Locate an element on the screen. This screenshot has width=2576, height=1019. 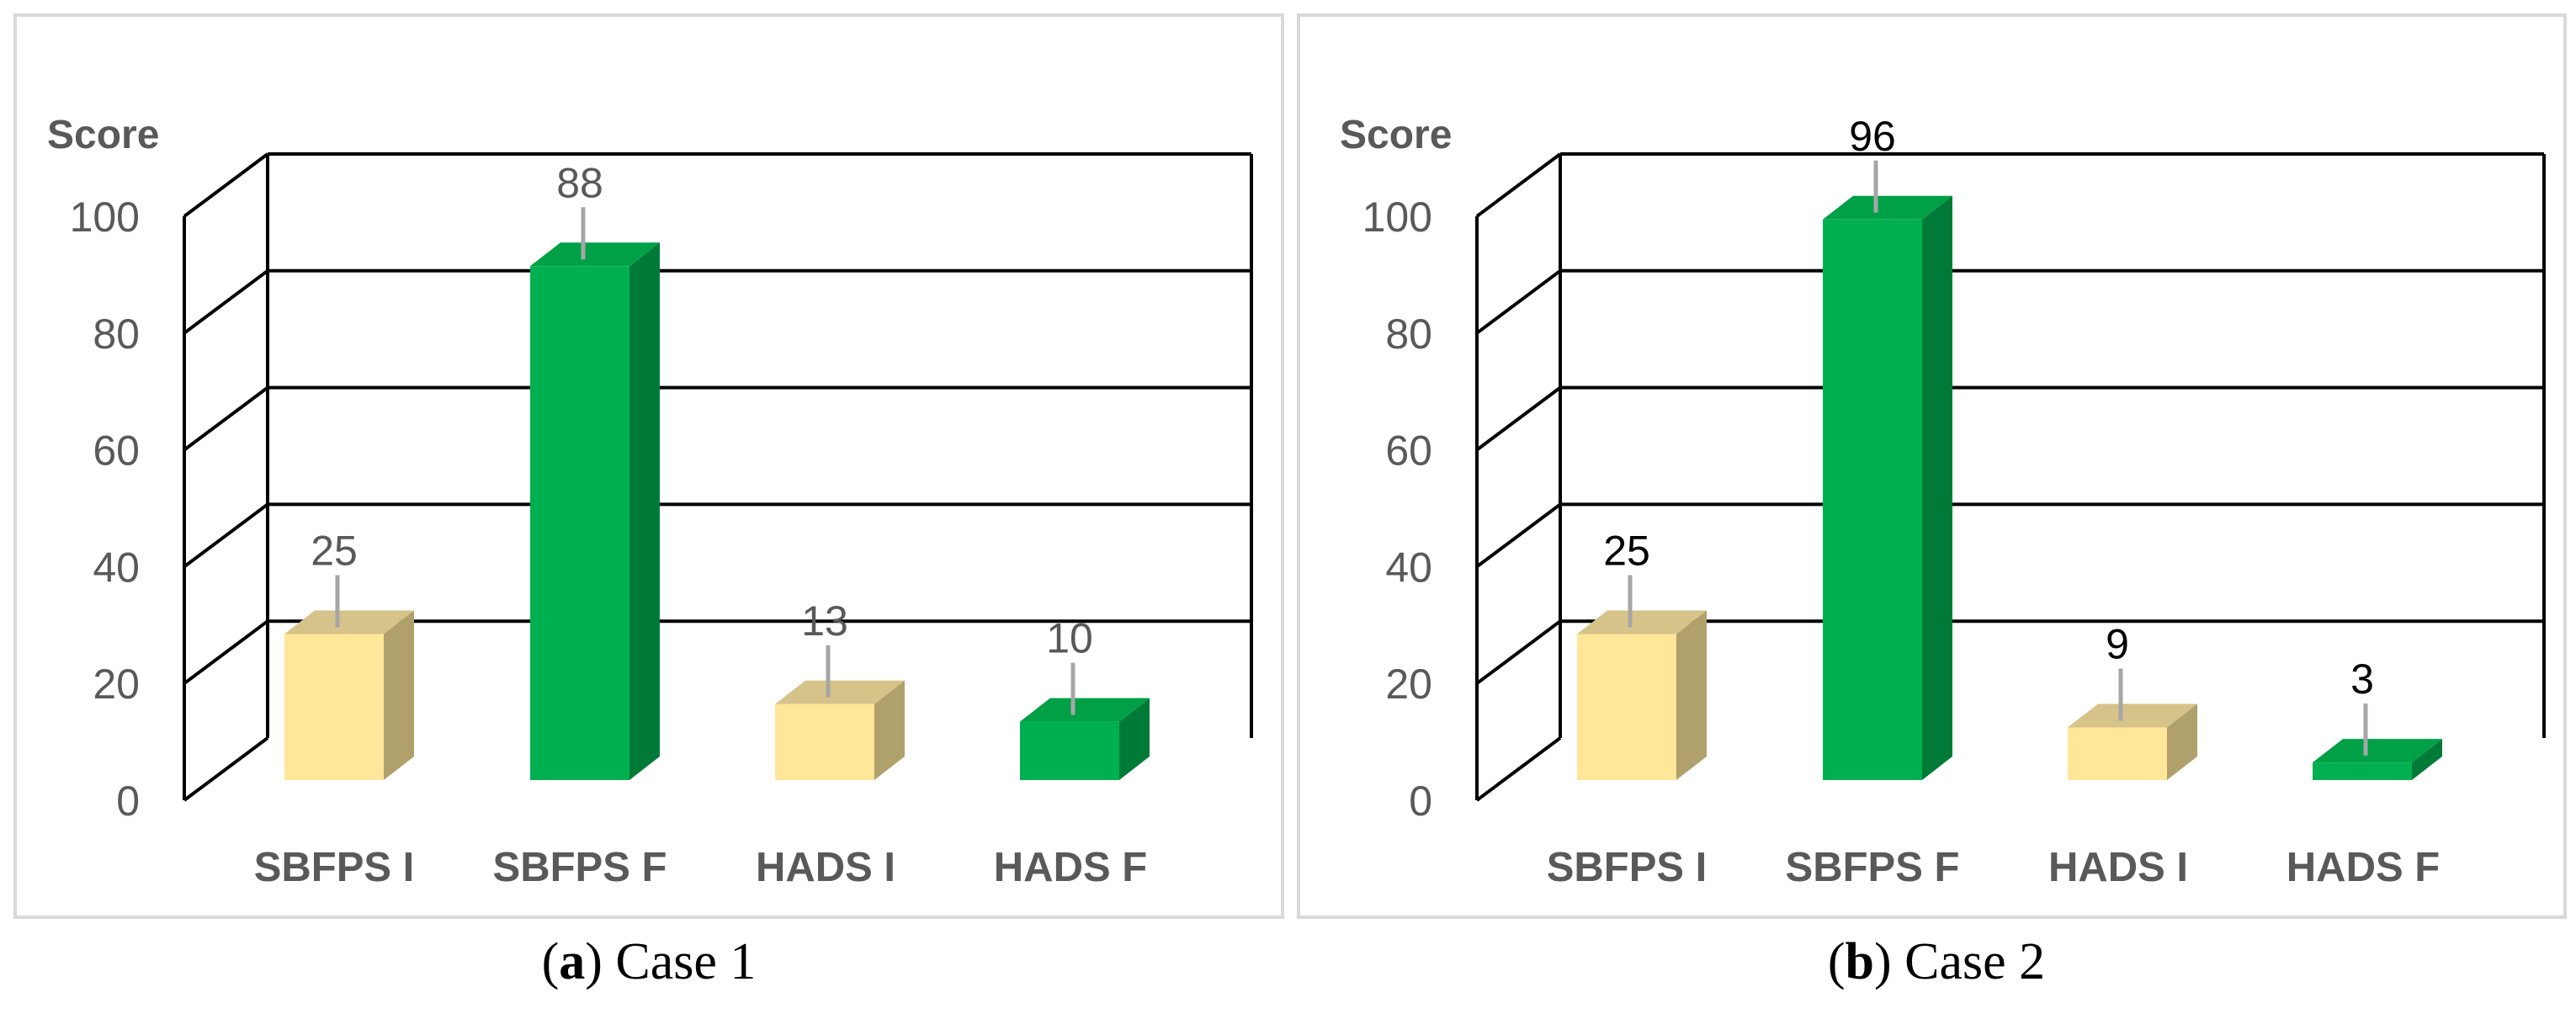
caption-case-2: (b) Case 2 is located at coordinates (1937, 961).